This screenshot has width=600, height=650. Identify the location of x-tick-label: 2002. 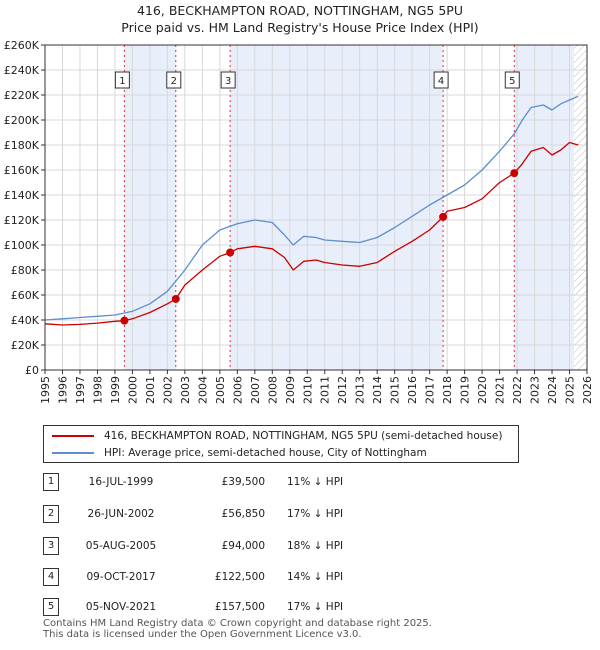
(167, 390).